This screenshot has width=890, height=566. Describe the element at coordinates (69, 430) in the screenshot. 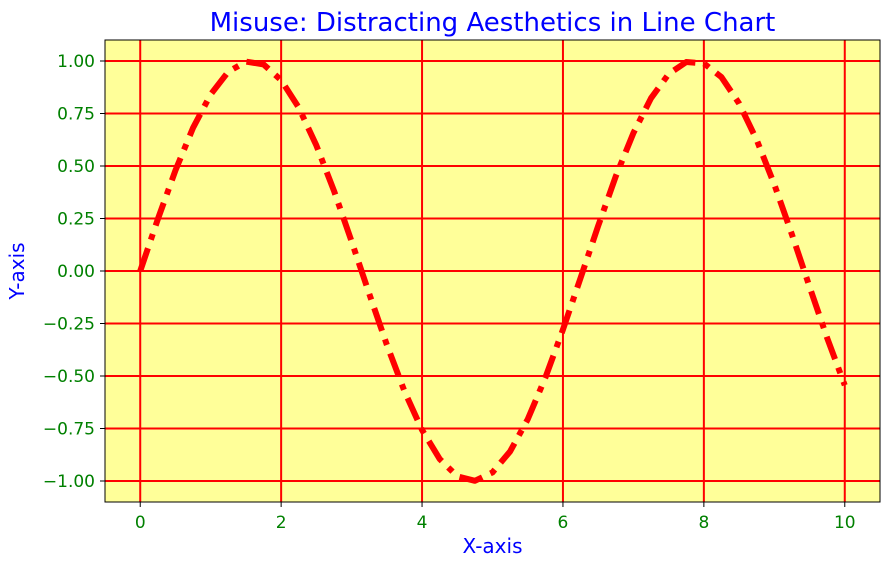

I see `y-tick-label: −0.75` at that location.